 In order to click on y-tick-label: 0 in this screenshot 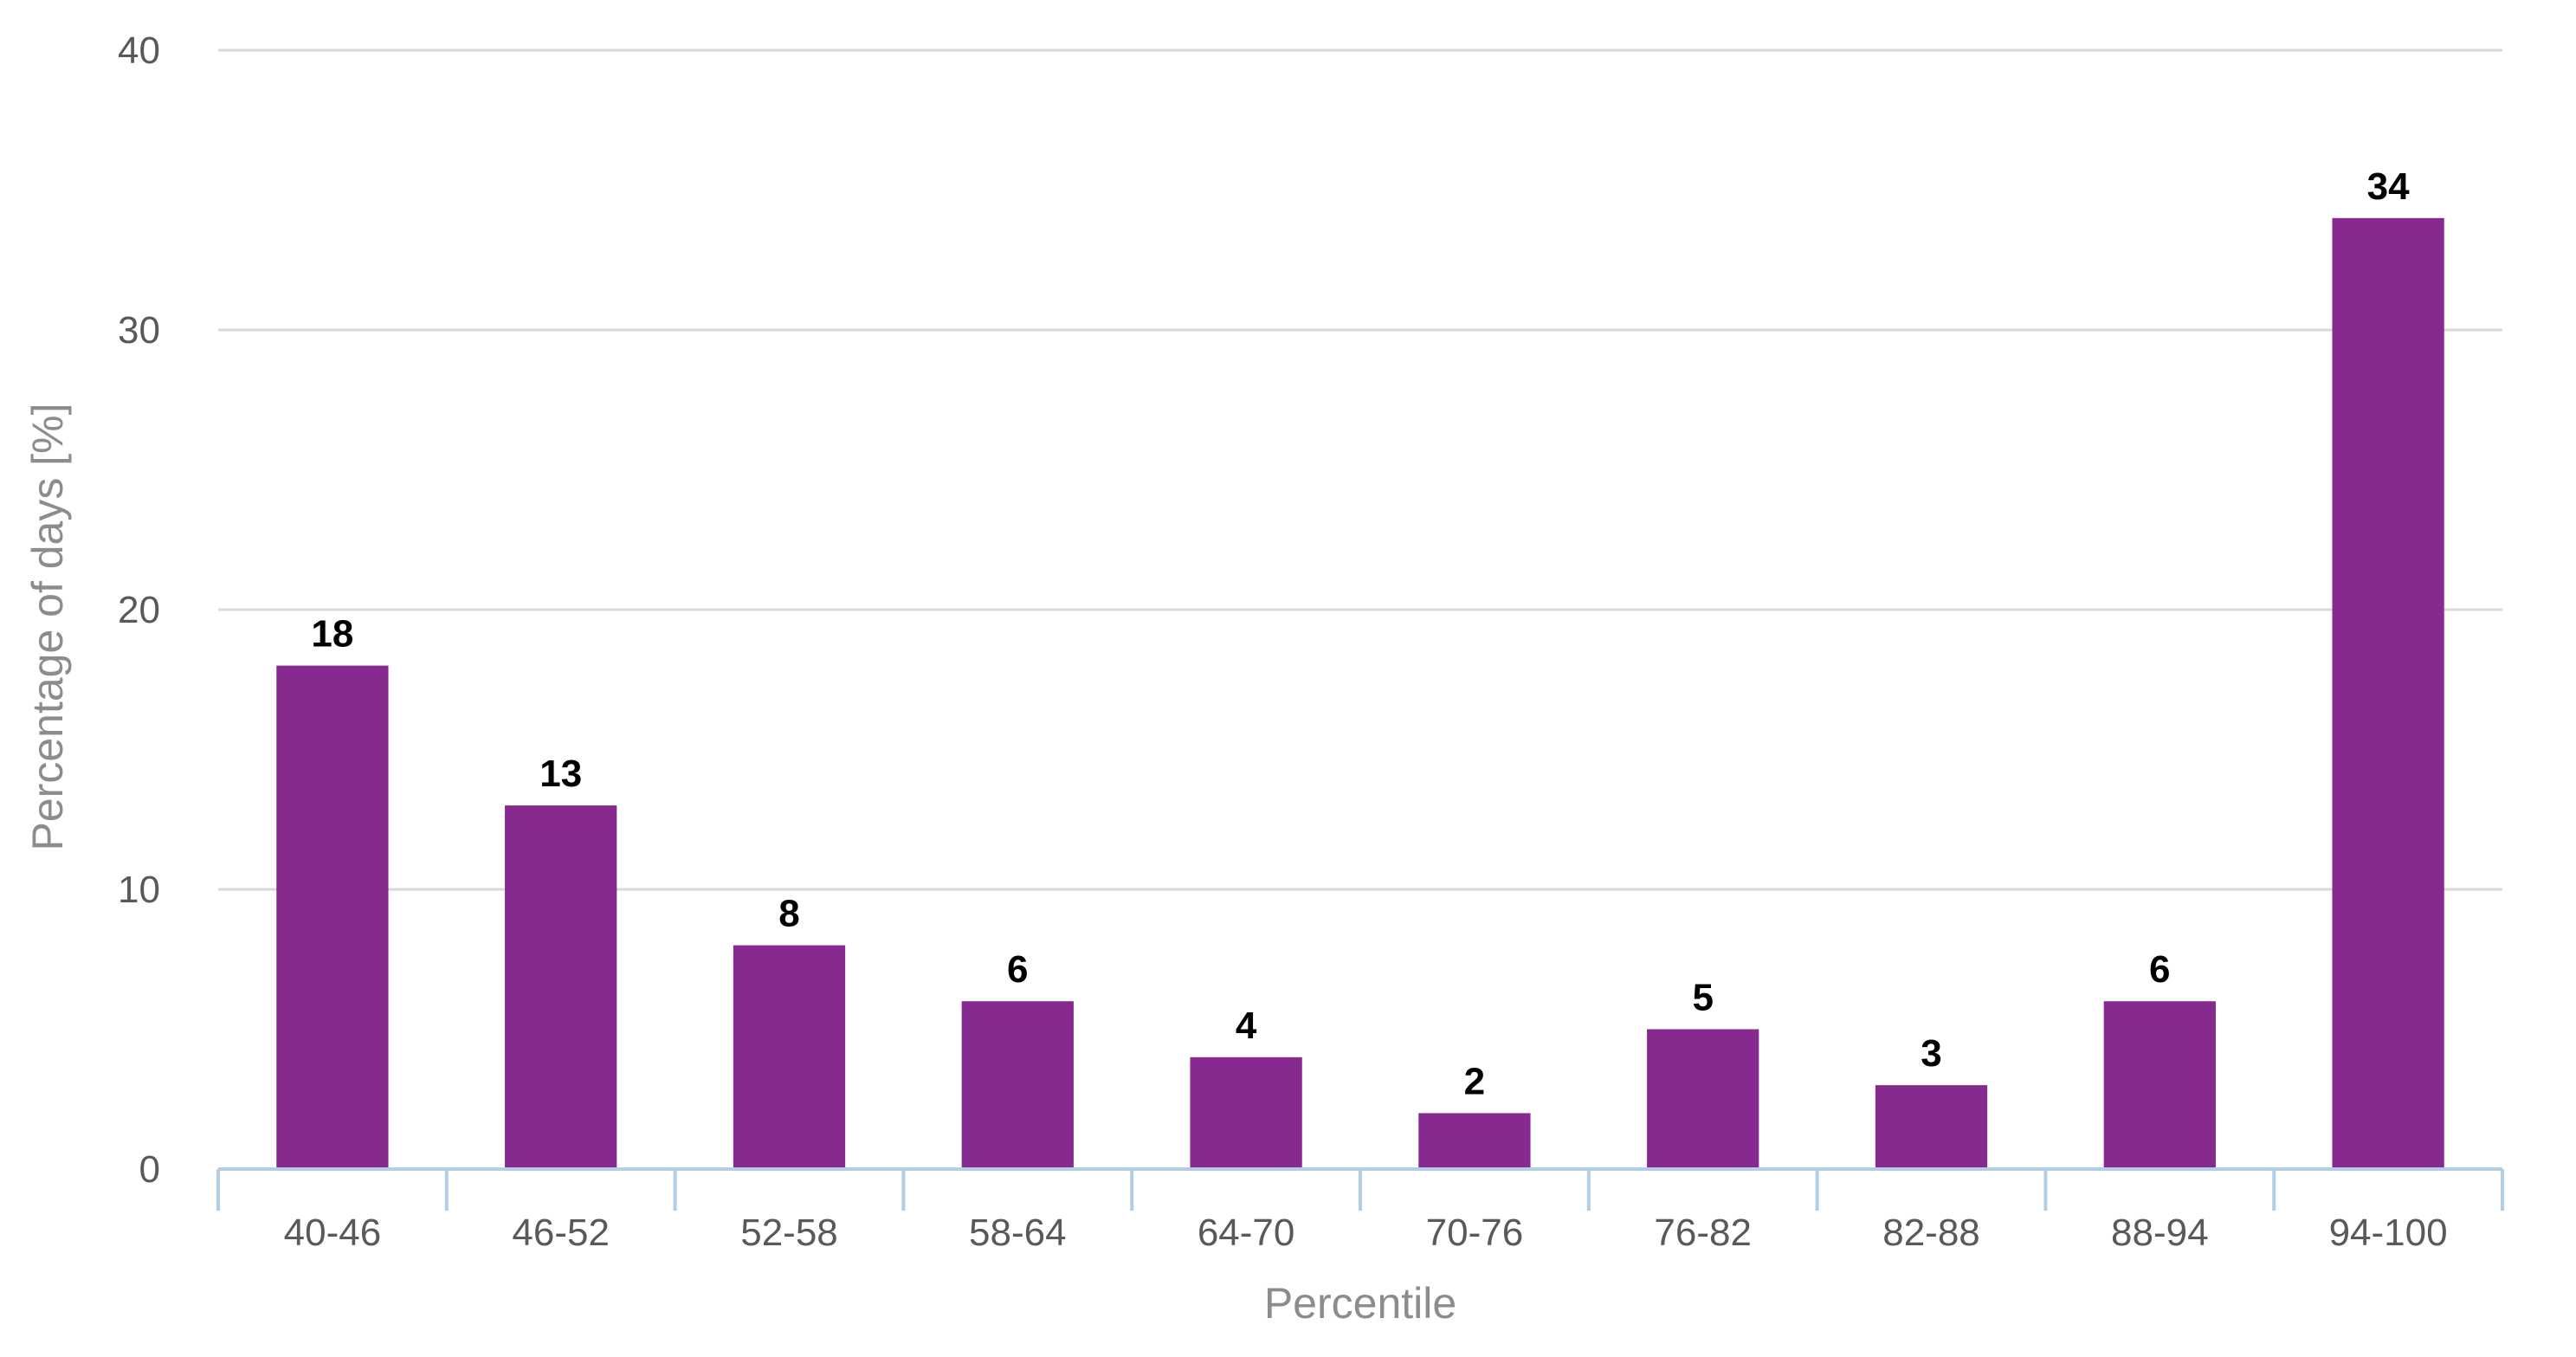, I will do `click(149, 1169)`.